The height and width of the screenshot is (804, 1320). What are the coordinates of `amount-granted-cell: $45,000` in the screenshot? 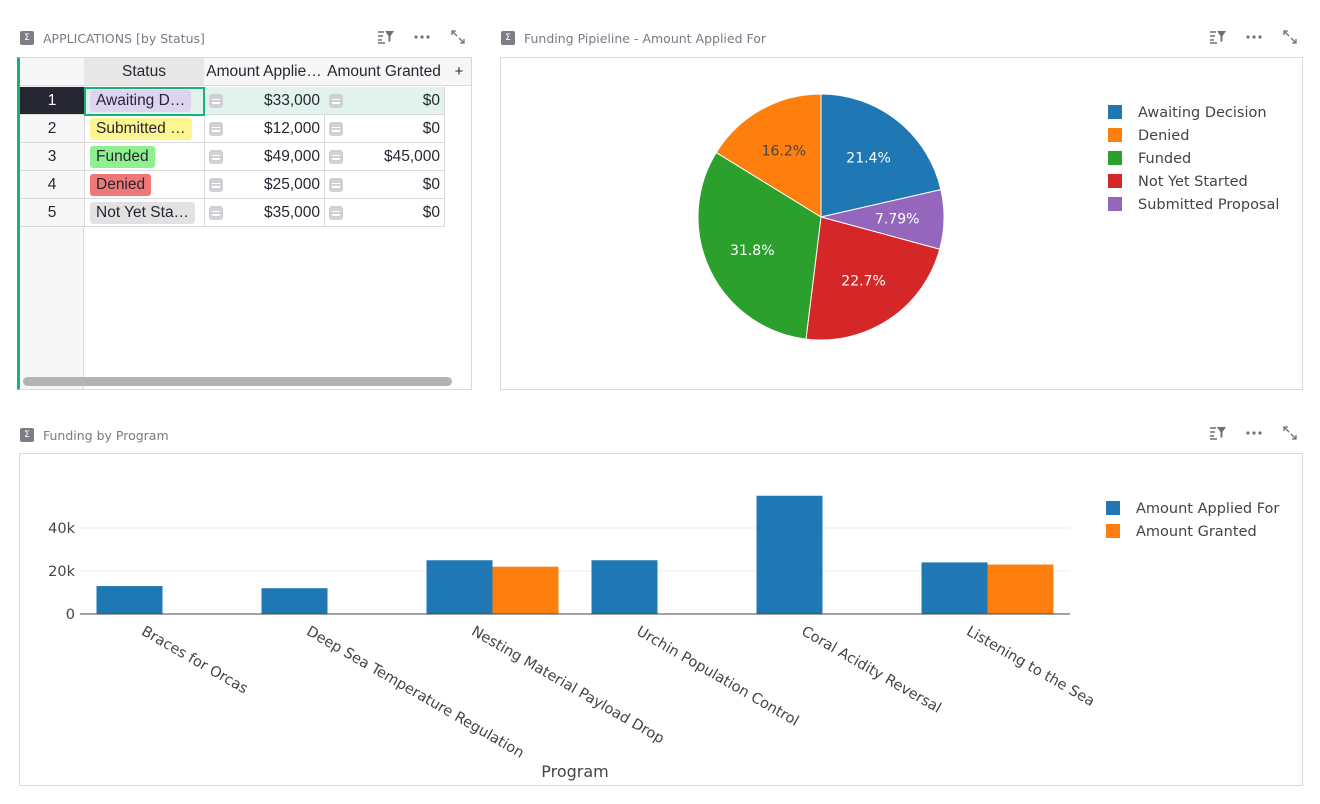 It's located at (384, 157).